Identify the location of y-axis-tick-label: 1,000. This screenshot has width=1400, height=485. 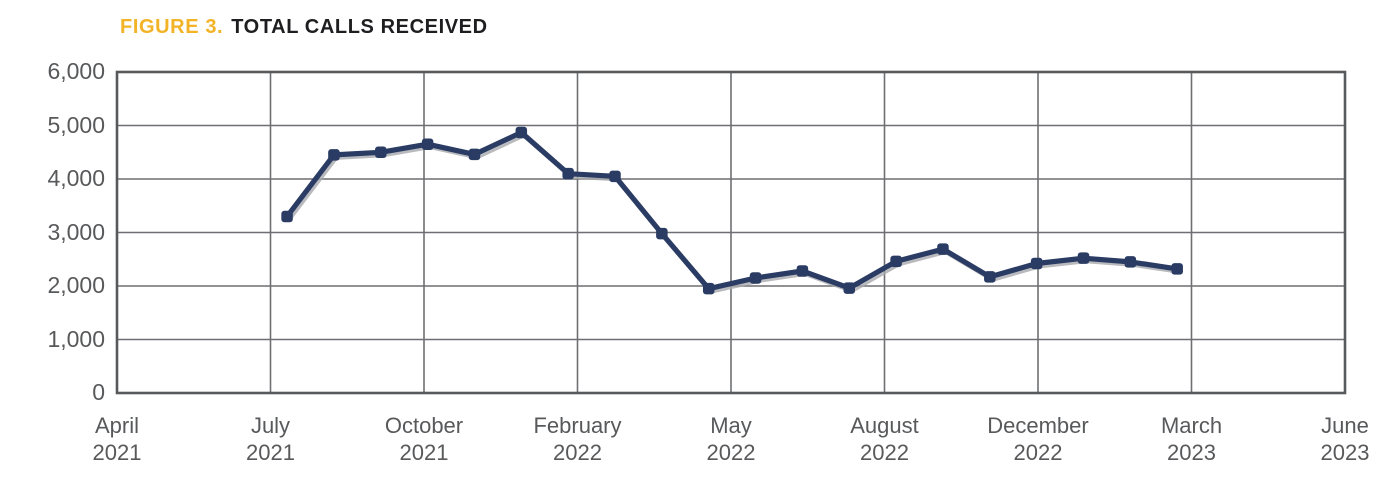
(76, 338).